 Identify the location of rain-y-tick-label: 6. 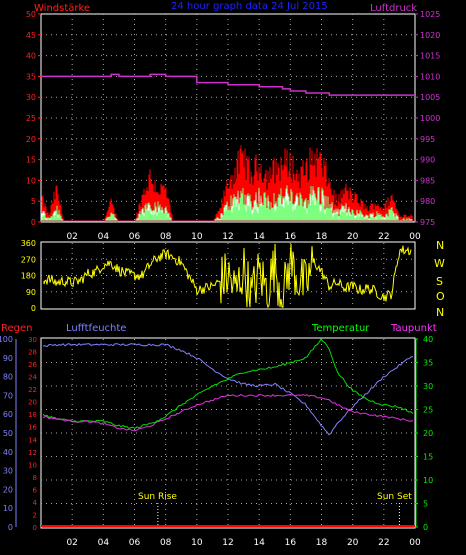
(35, 490).